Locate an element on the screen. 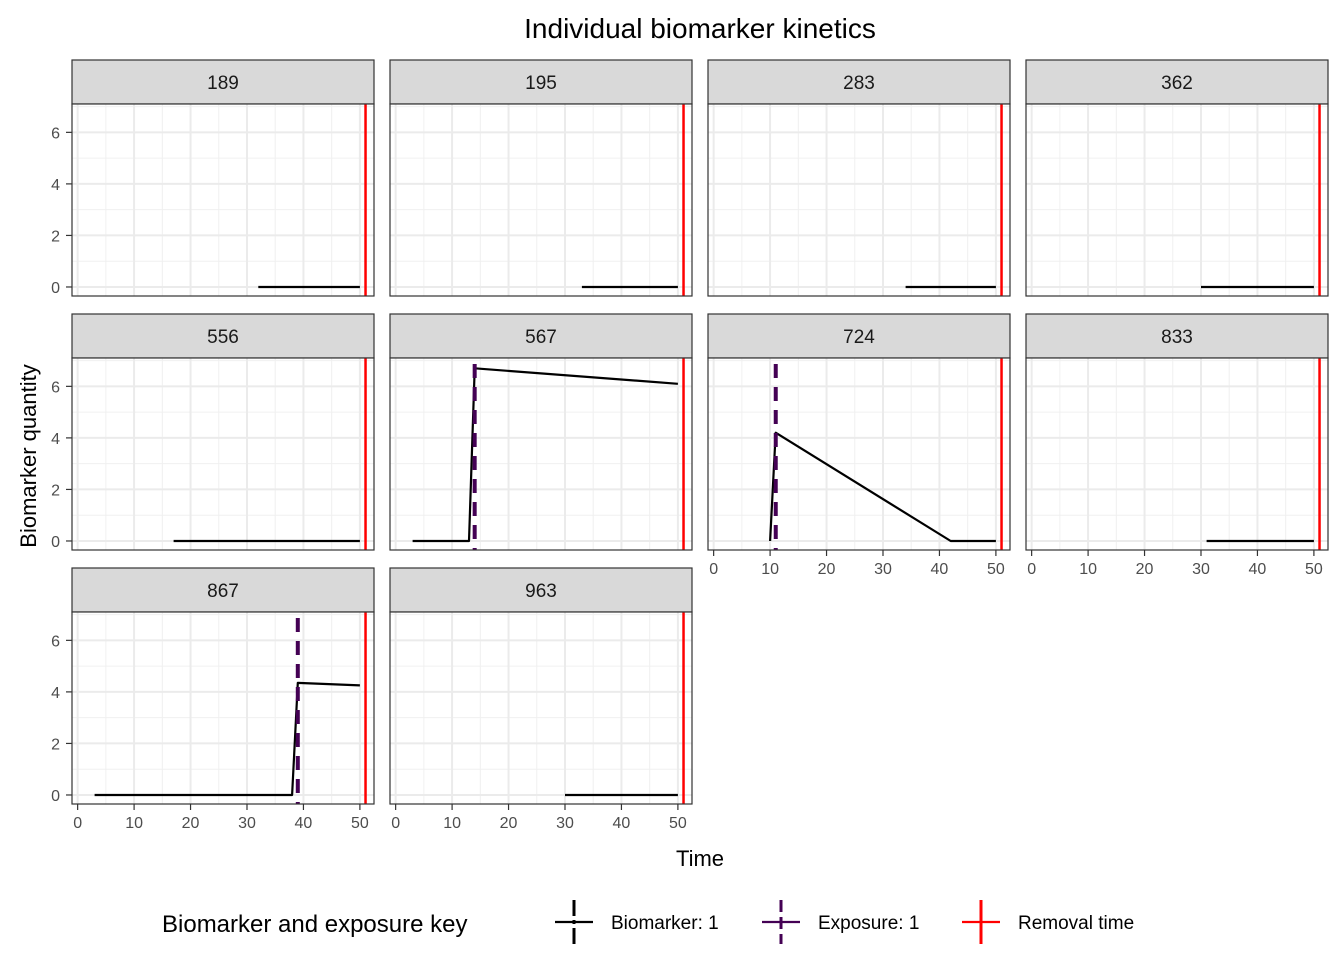 Image resolution: width=1344 pixels, height=960 pixels. facet-panel-362: 362 is located at coordinates (1177, 178).